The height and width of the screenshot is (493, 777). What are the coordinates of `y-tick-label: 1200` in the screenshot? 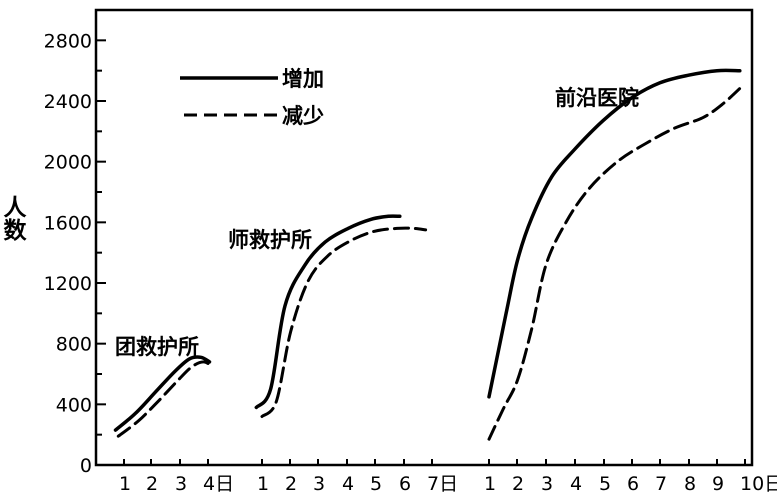 It's located at (68, 284).